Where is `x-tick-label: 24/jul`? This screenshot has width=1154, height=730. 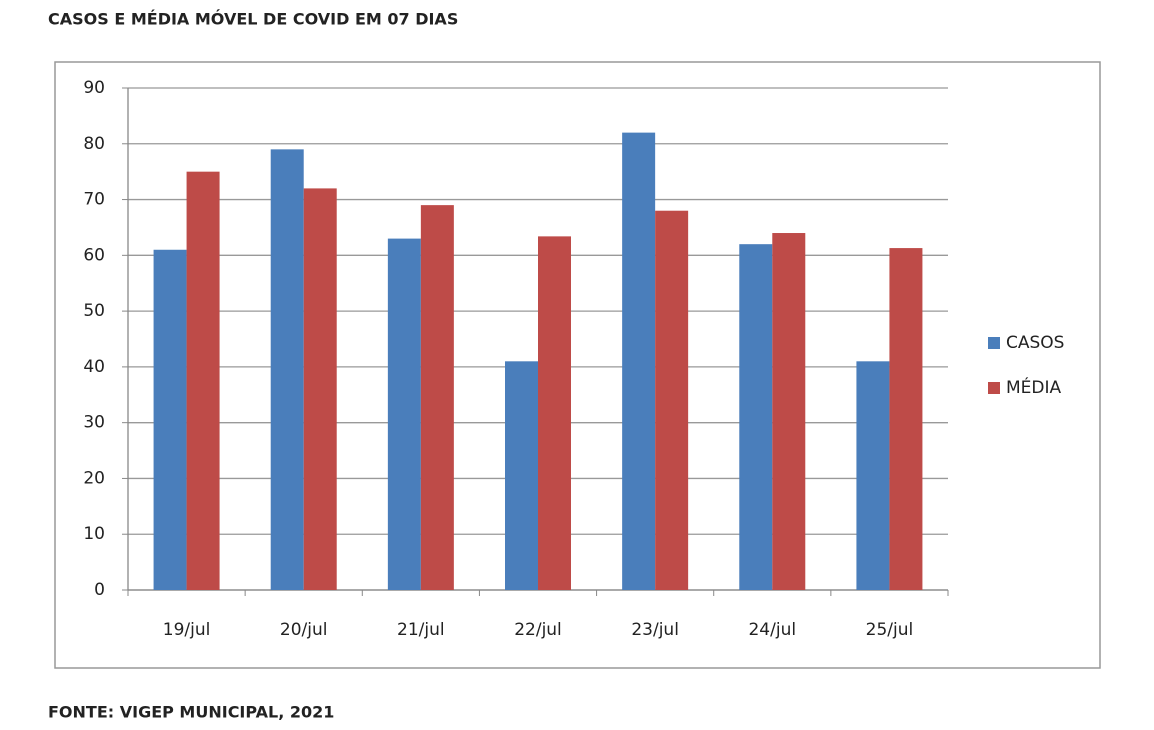 x-tick-label: 24/jul is located at coordinates (772, 630).